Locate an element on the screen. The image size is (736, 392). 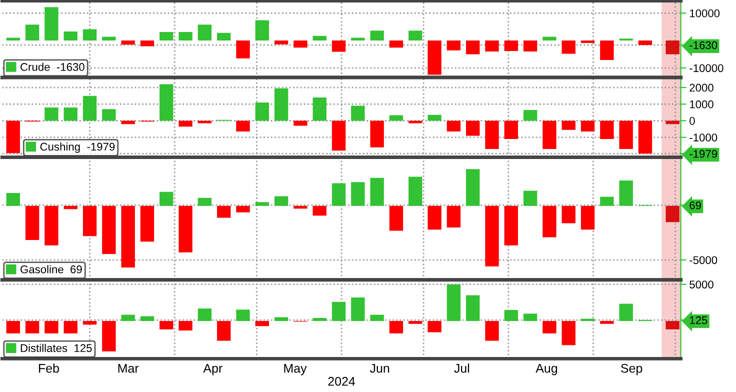
x-axis-title: 2024 is located at coordinates (342, 381).